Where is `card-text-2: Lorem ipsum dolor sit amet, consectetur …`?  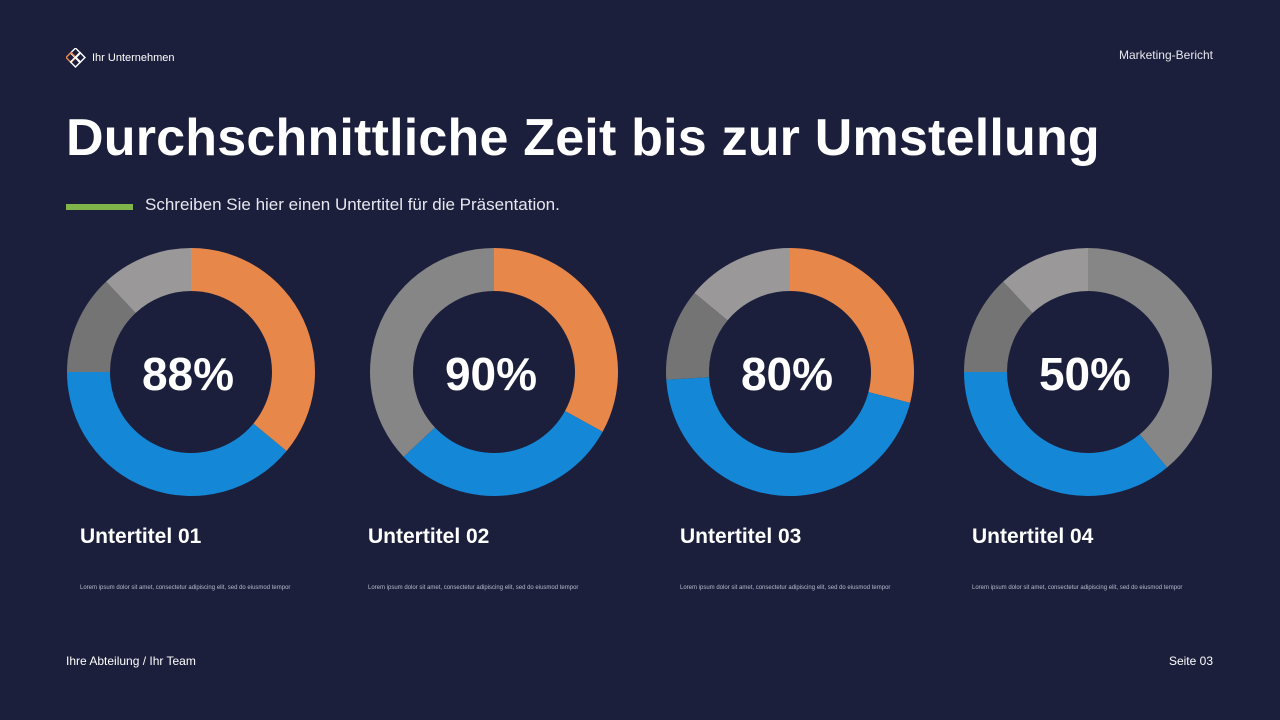 card-text-2: Lorem ipsum dolor sit amet, consectetur … is located at coordinates (473, 588).